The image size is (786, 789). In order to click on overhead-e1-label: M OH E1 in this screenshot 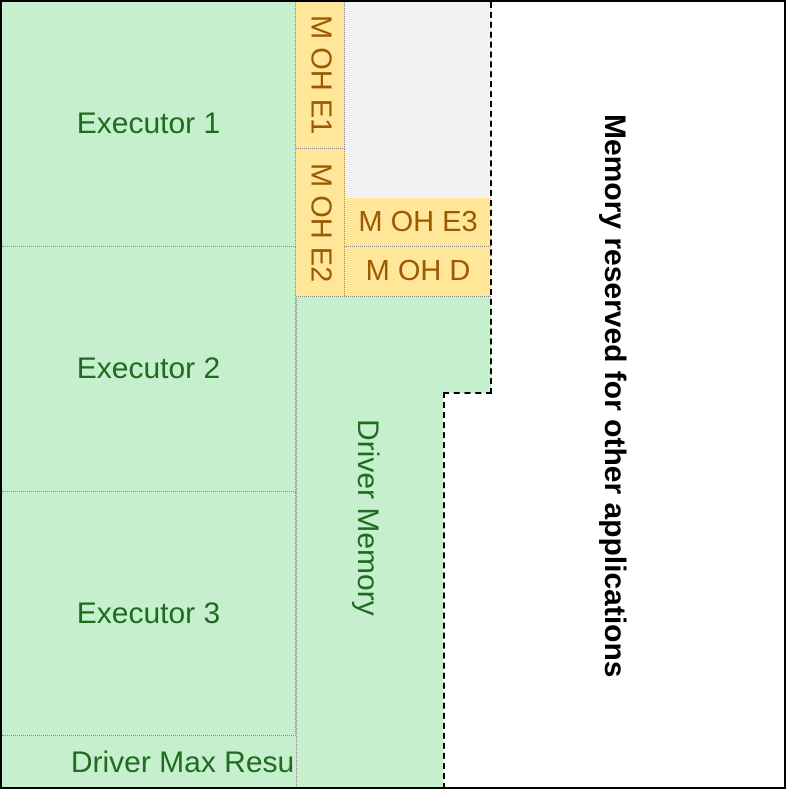, I will do `click(320, 75)`.